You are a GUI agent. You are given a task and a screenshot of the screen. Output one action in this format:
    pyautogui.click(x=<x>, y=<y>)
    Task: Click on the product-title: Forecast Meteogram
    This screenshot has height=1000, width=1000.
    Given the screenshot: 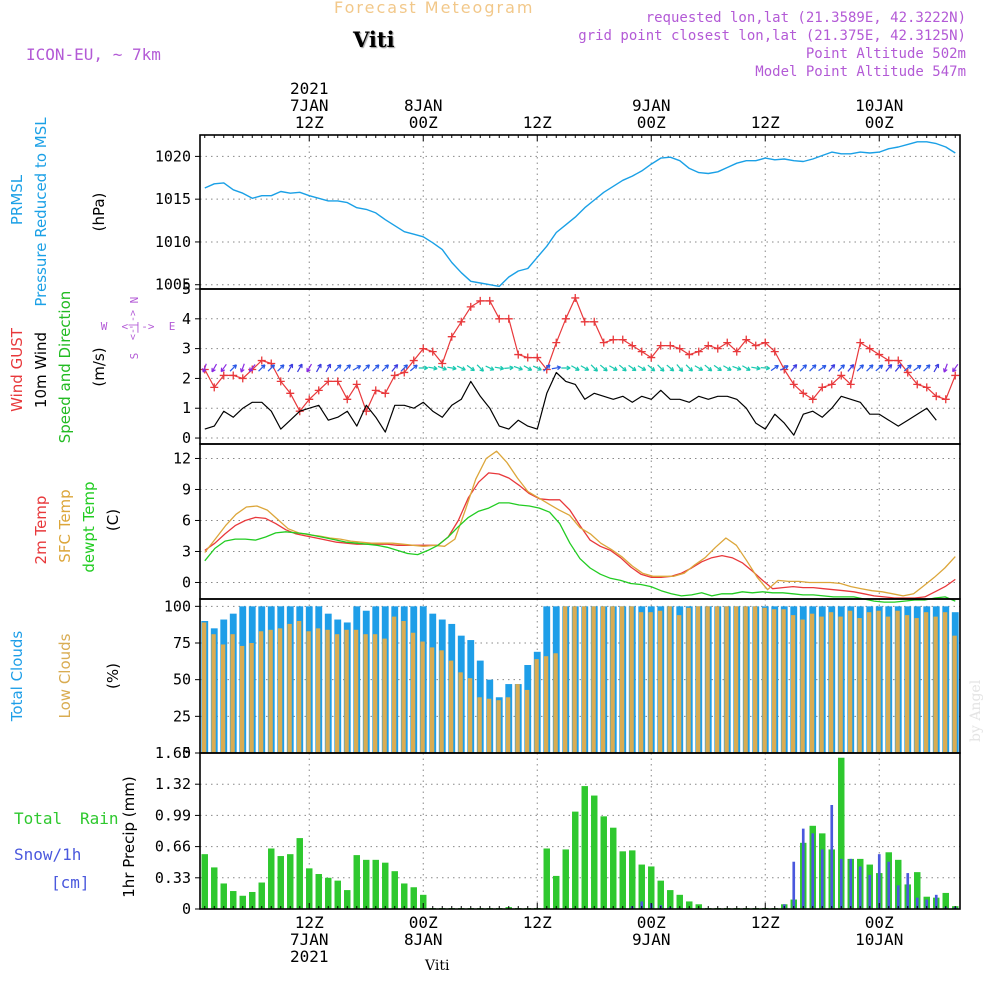 What is the action you would take?
    pyautogui.click(x=434, y=8)
    